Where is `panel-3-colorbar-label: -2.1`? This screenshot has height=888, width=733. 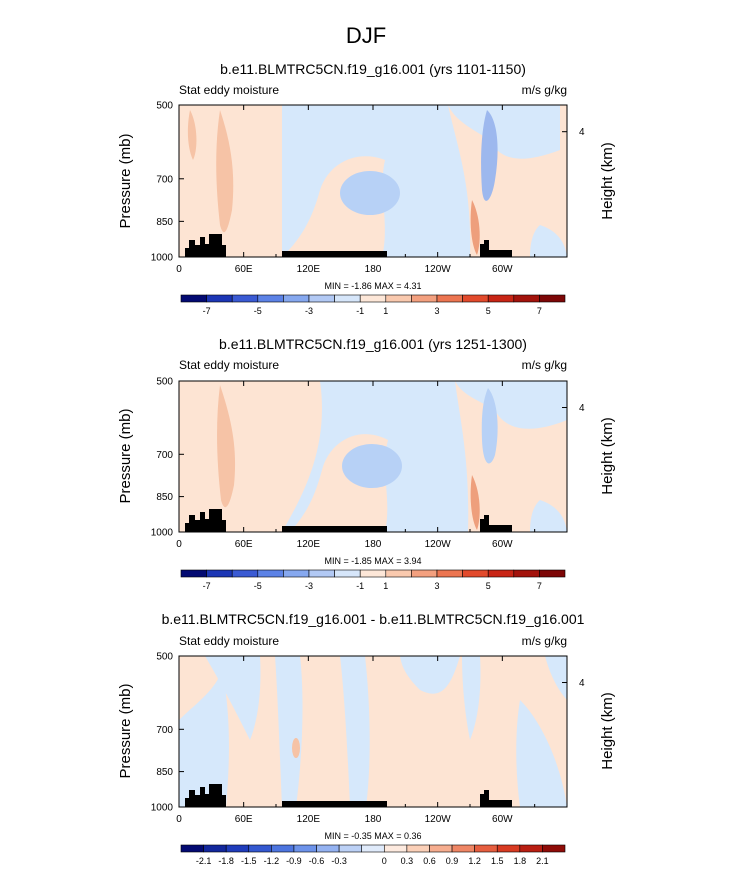 panel-3-colorbar-label: -2.1 is located at coordinates (204, 861).